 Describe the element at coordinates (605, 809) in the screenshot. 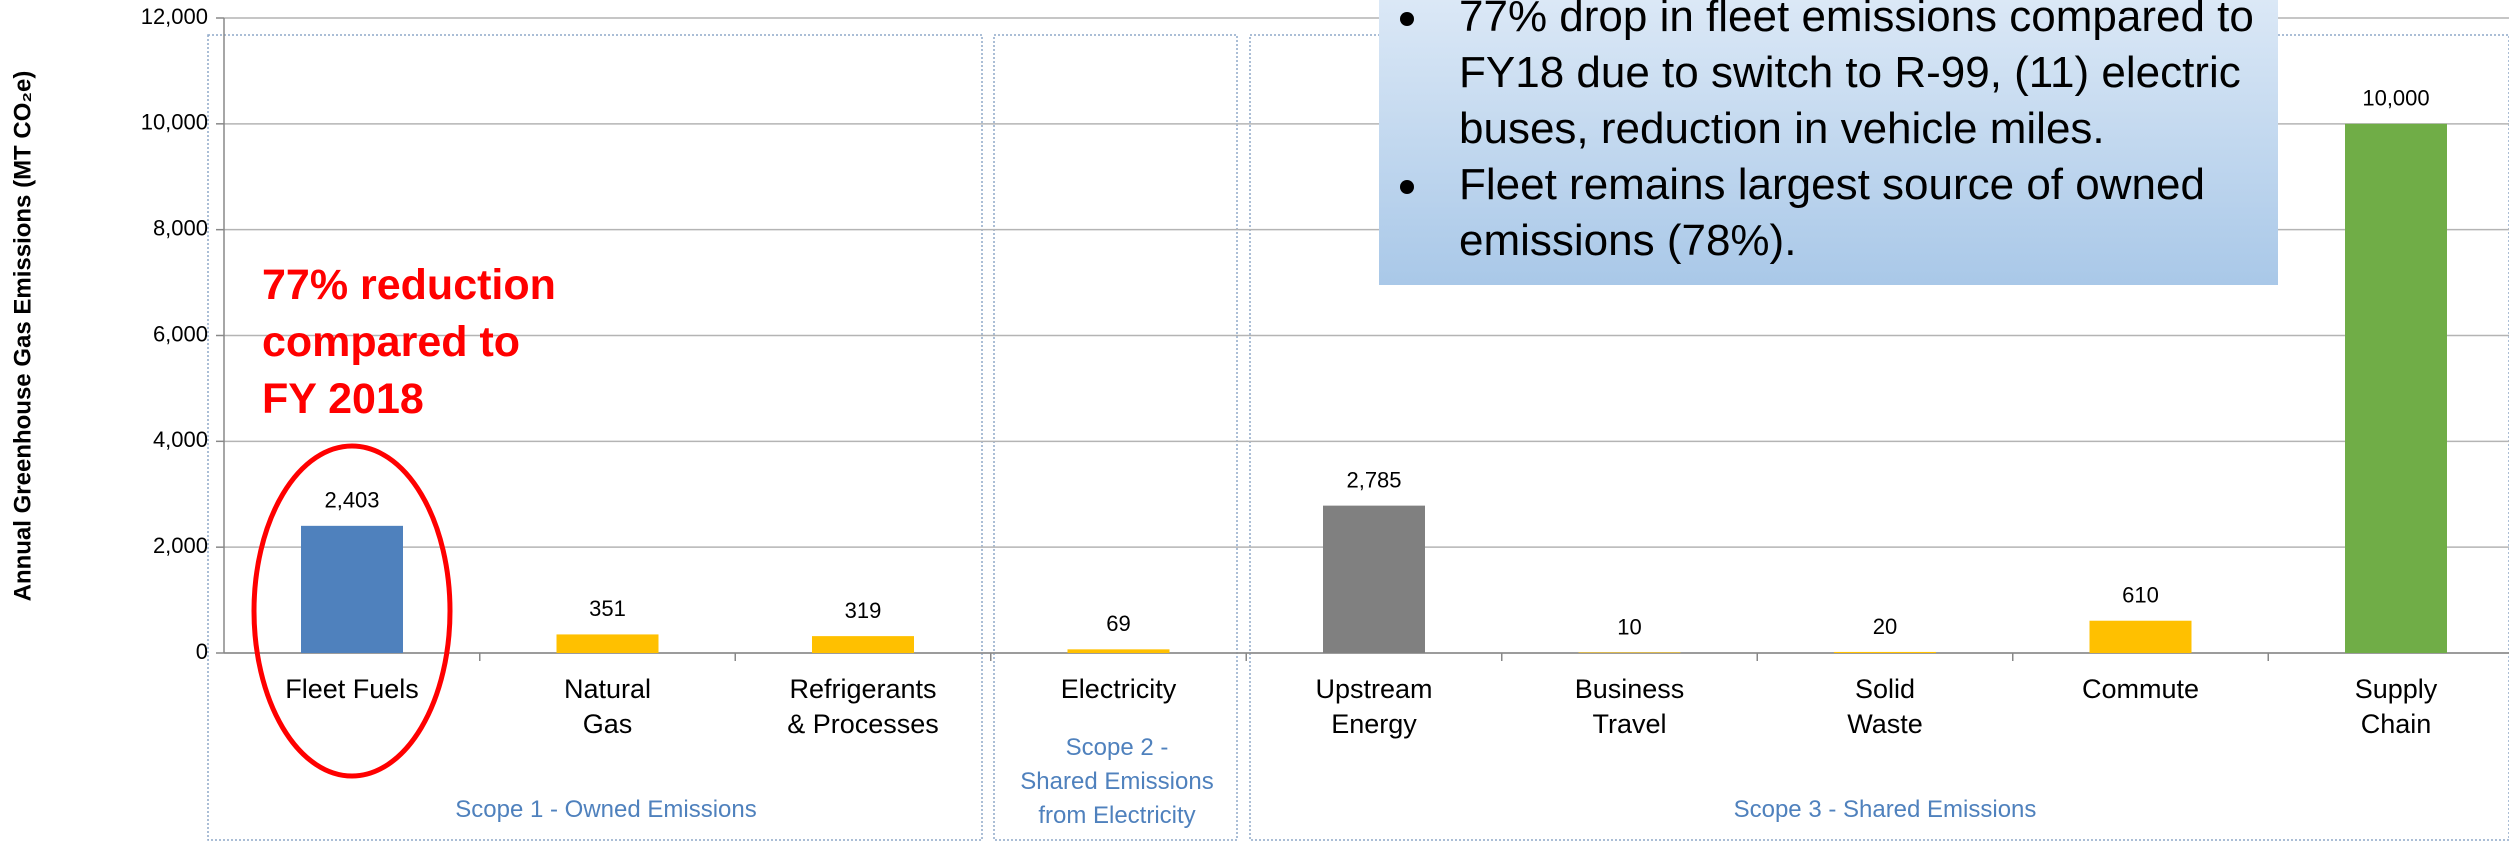

I see `group-label: Scope 1 - Owned Emissions` at that location.